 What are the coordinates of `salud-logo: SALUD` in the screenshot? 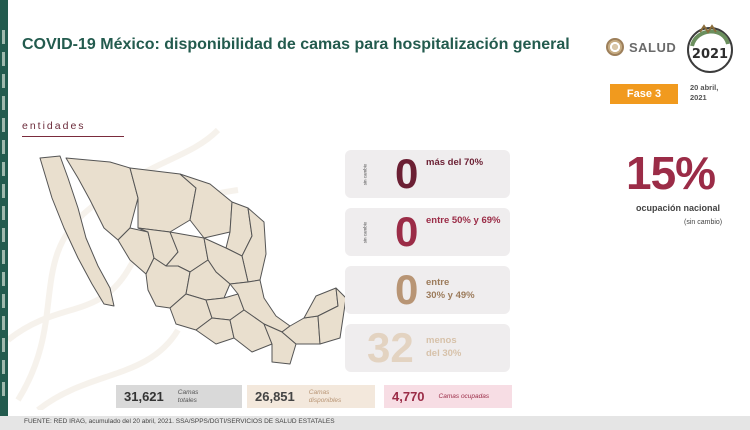 It's located at (641, 47).